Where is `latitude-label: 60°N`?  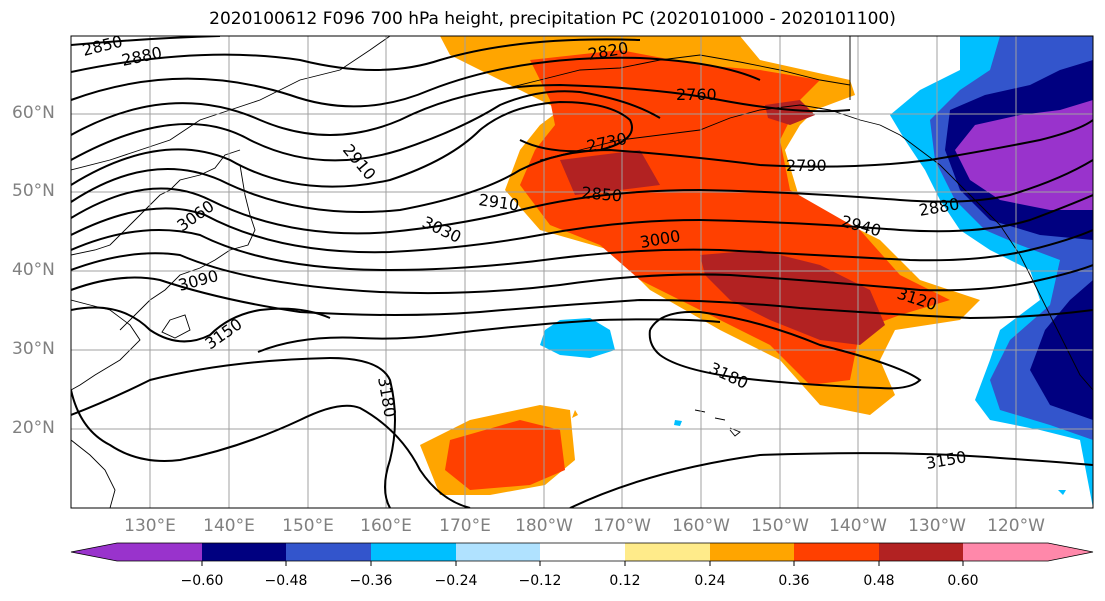
latitude-label: 60°N is located at coordinates (33, 113).